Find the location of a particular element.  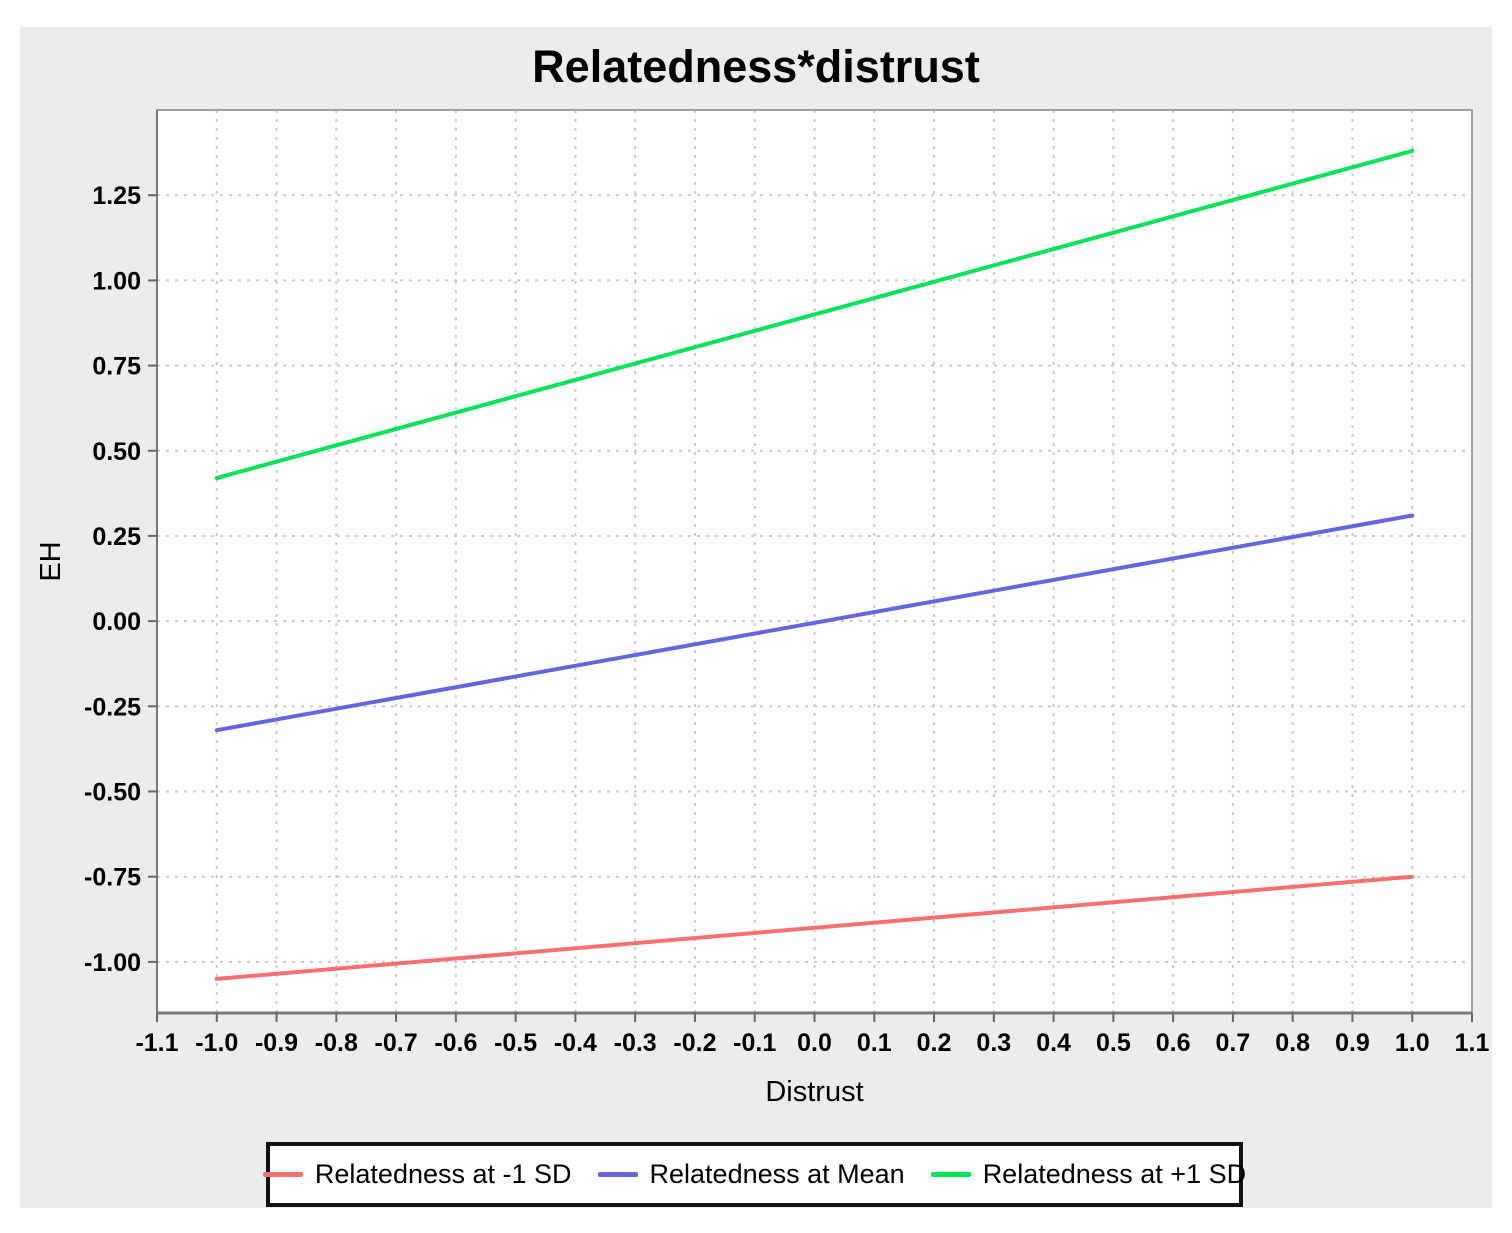

x-tick-label: -0.9 is located at coordinates (276, 1043).